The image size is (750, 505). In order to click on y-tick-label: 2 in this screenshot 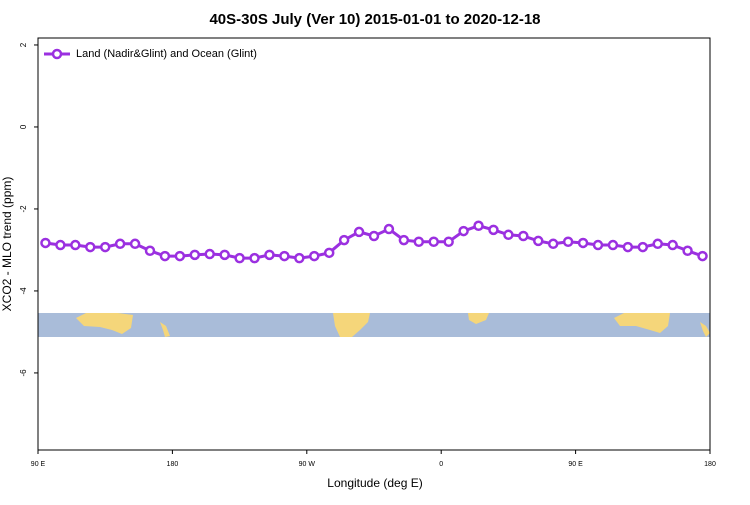, I will do `click(23, 44)`.